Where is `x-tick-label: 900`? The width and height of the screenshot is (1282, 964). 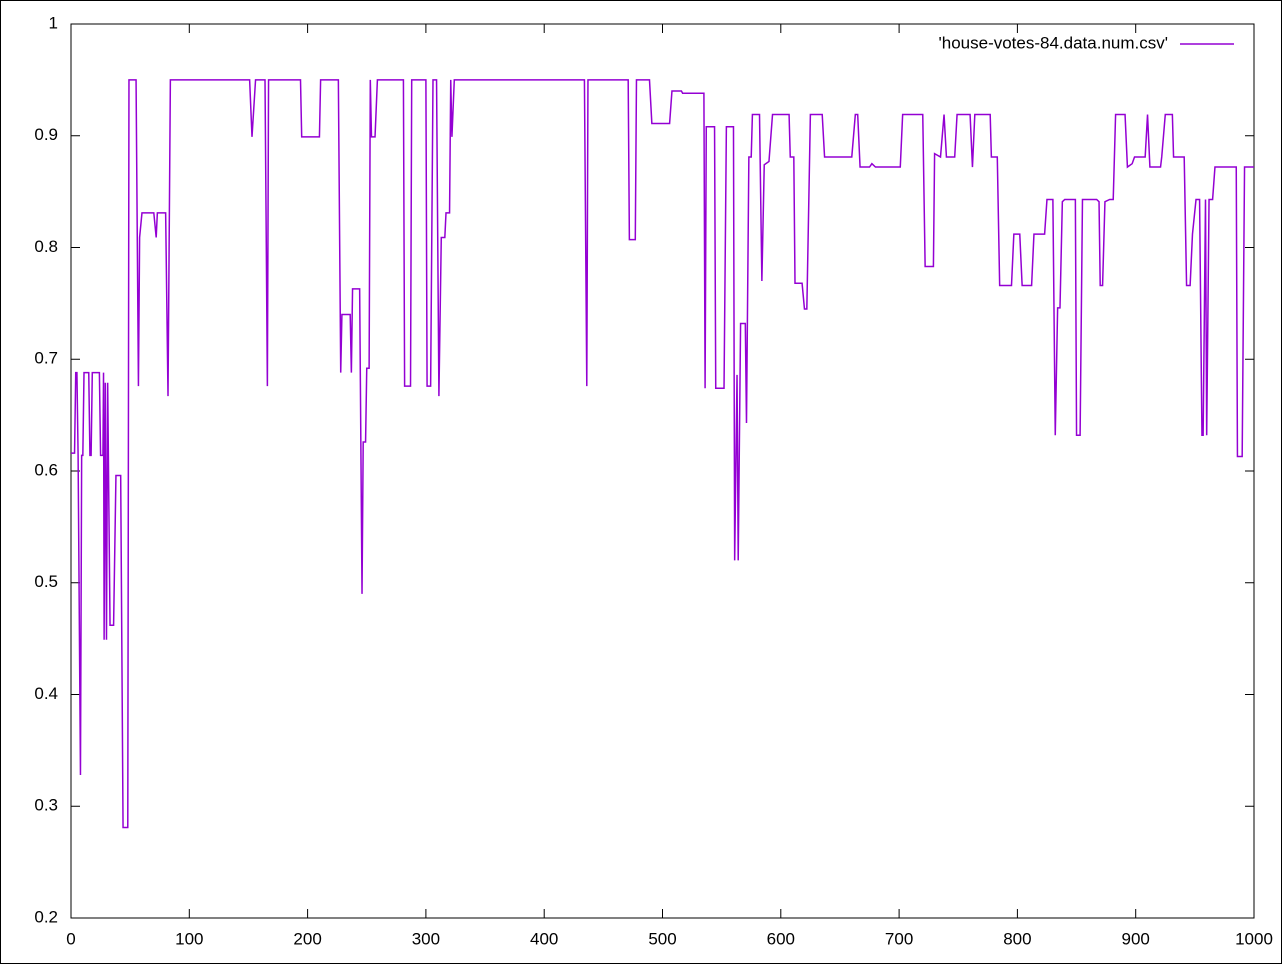 x-tick-label: 900 is located at coordinates (1136, 938).